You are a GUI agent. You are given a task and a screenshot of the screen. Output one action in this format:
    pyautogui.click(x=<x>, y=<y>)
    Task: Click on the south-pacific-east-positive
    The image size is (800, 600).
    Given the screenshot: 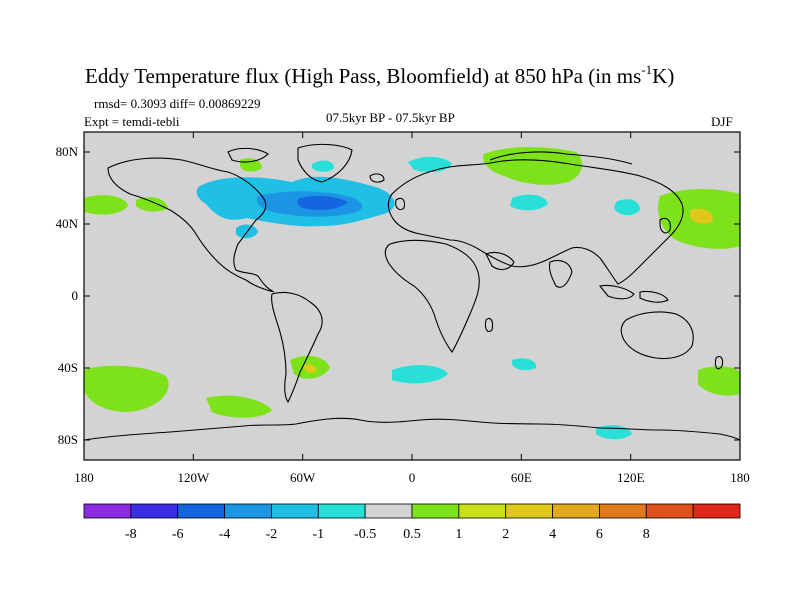 What is the action you would take?
    pyautogui.click(x=239, y=406)
    